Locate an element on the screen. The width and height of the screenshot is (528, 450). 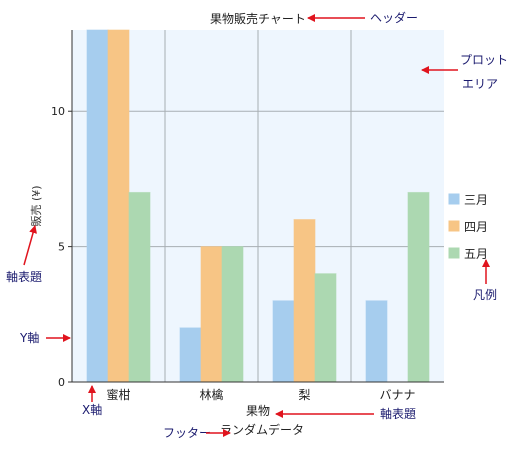
chart-title: 果物販売チャート is located at coordinates (258, 18).